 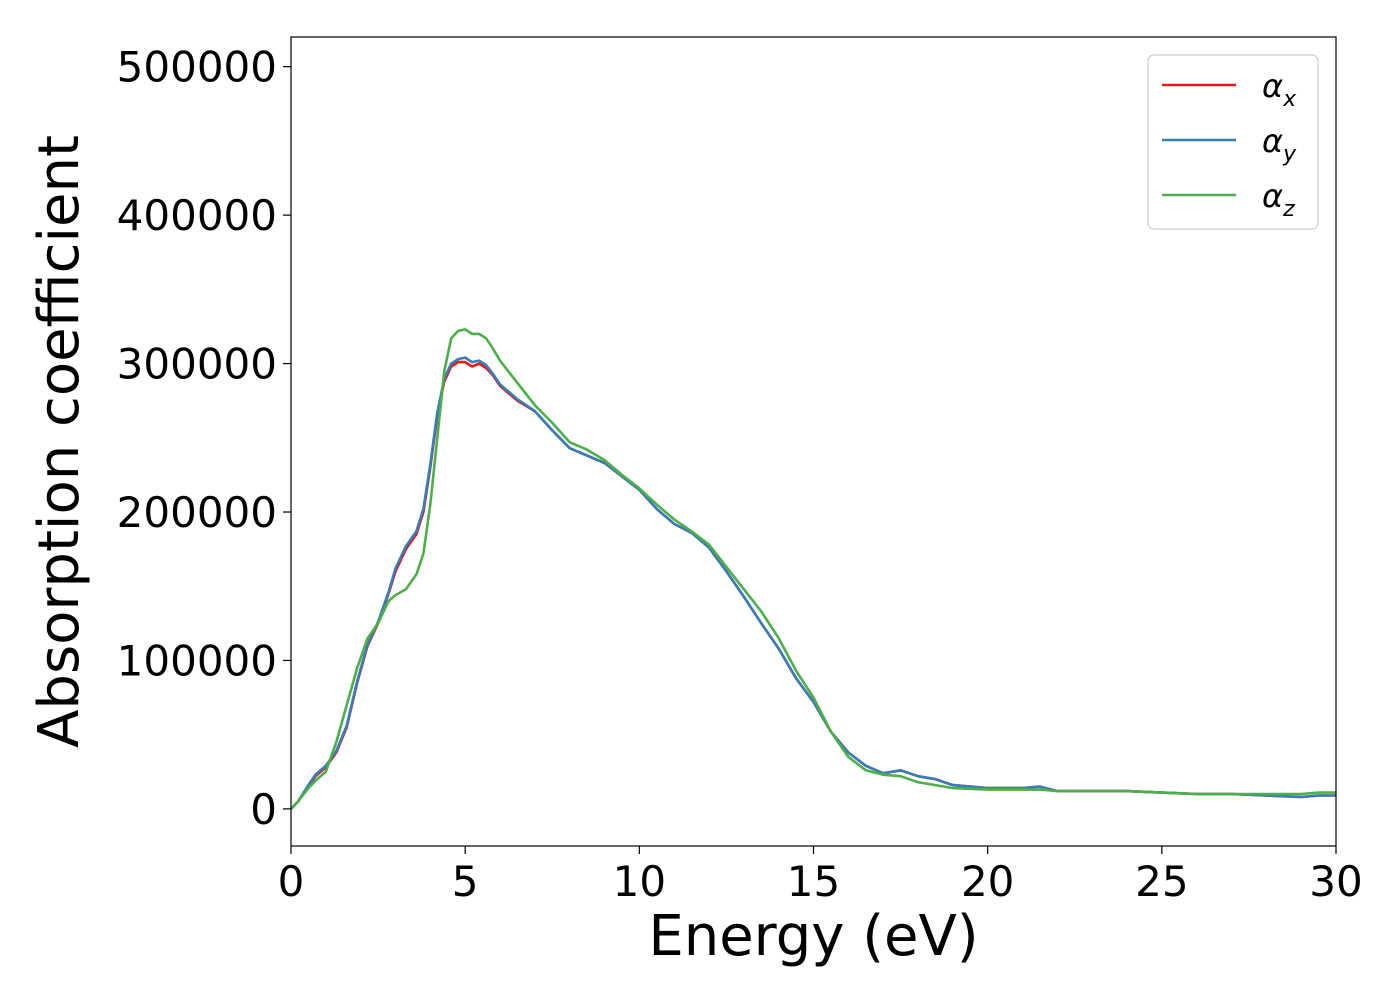 I want to click on legend: αx αy αz, so click(x=1233, y=142).